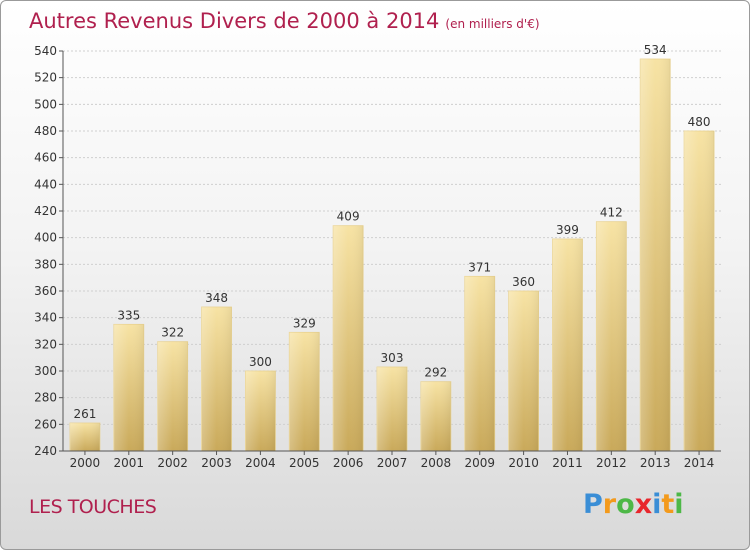  What do you see at coordinates (392, 463) in the screenshot?
I see `x-tick-label: 2007` at bounding box center [392, 463].